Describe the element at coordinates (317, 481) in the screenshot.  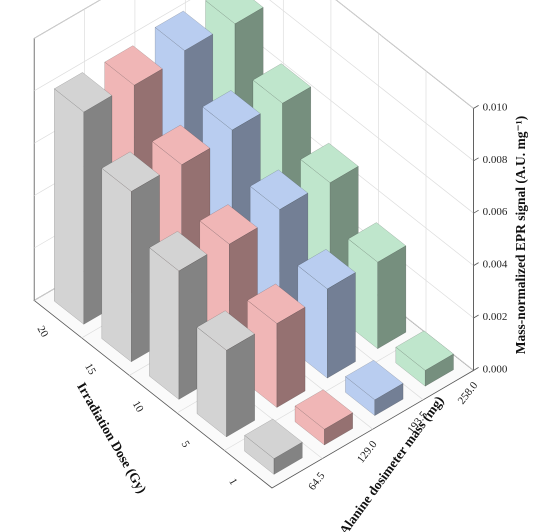
I see `y-tick-label: 64.5` at that location.